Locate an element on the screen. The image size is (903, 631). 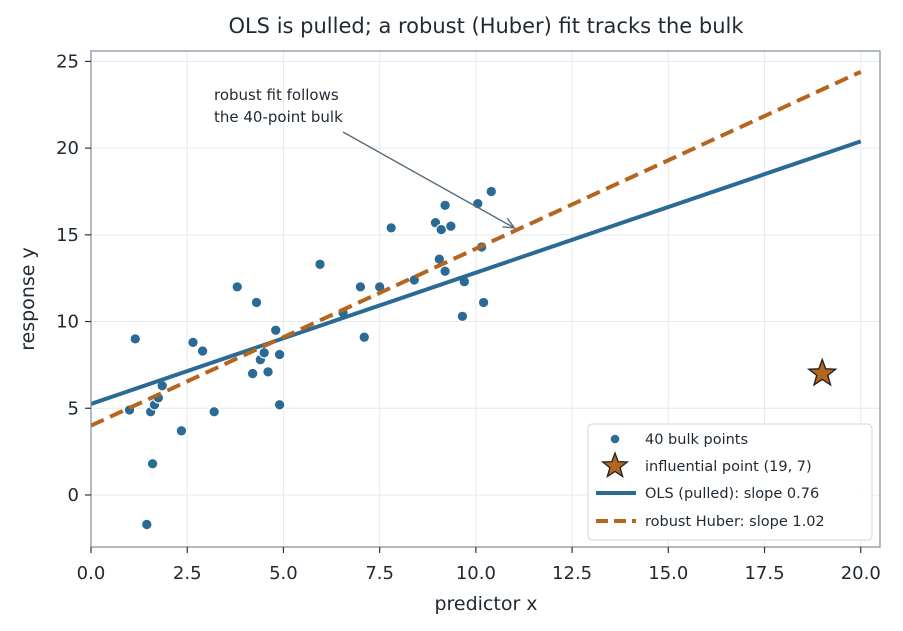
y-tick-label: 20 is located at coordinates (67, 148).